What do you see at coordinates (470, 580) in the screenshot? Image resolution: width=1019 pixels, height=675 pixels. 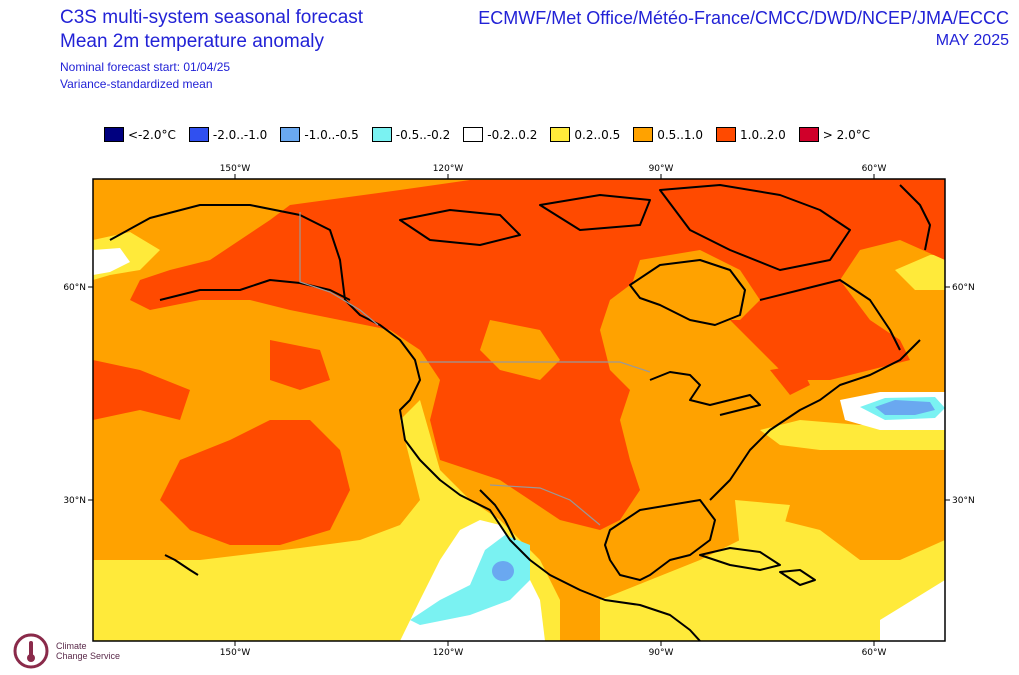 I see `field-cyan-pacific` at bounding box center [470, 580].